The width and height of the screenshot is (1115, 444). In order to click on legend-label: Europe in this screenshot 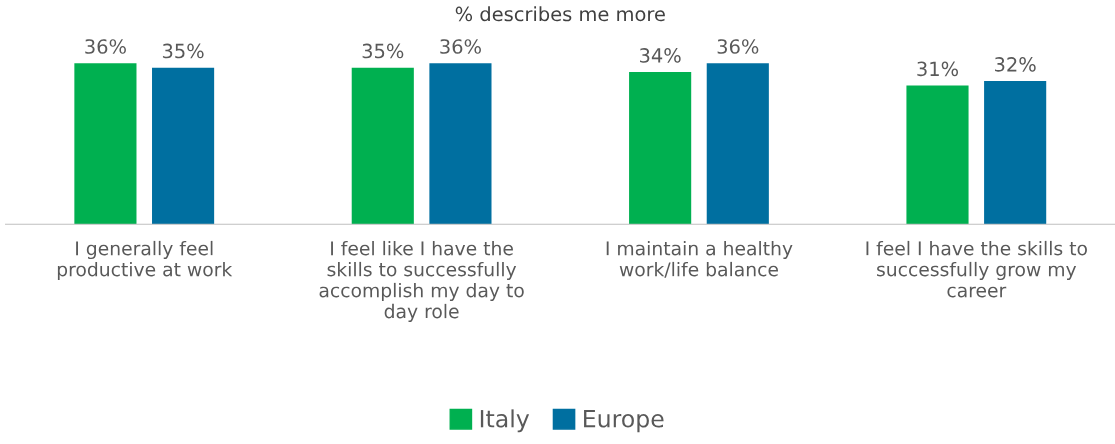, I will do `click(624, 421)`.